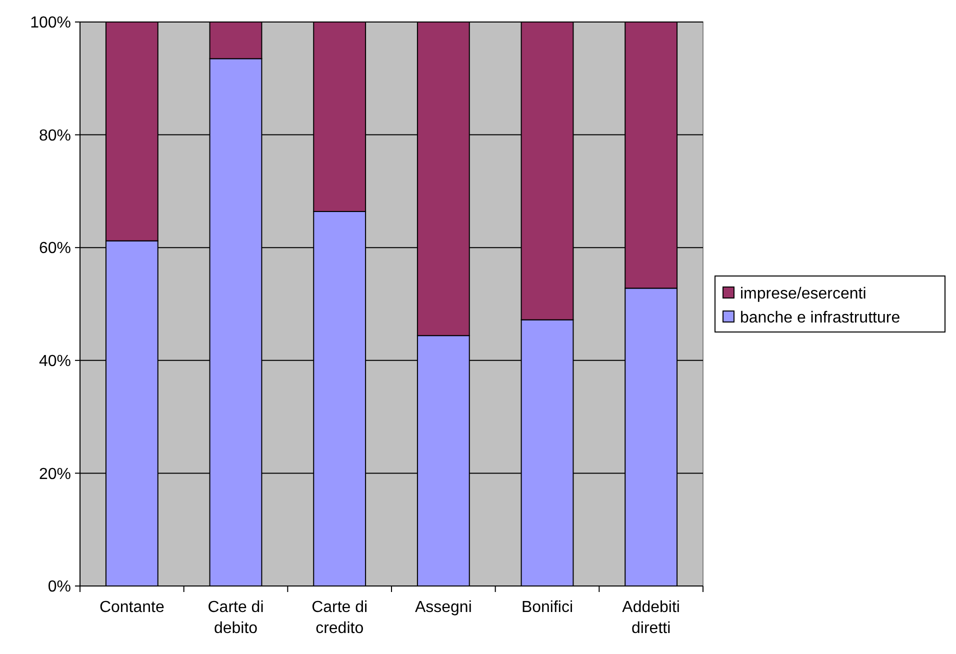 The width and height of the screenshot is (956, 654). I want to click on x-tick-label: Addebiti diretti, so click(651, 618).